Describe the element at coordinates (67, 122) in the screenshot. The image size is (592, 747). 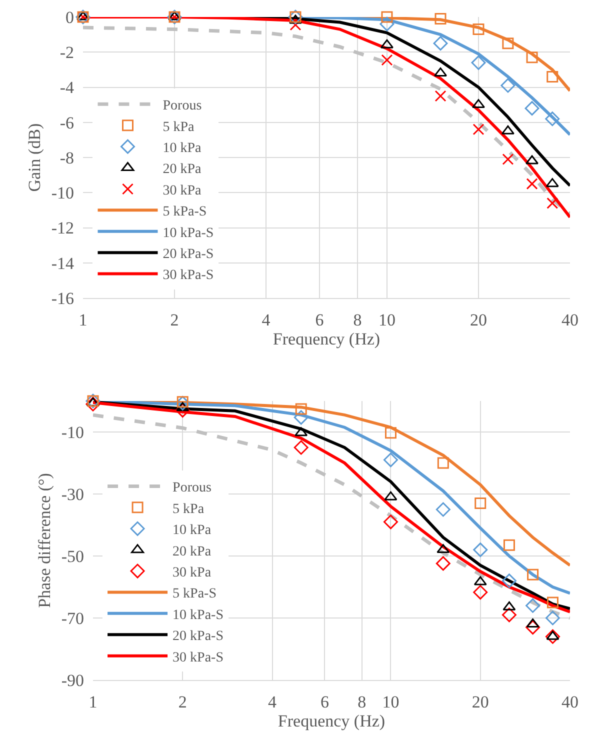
I see `y-tick-label: -6` at that location.